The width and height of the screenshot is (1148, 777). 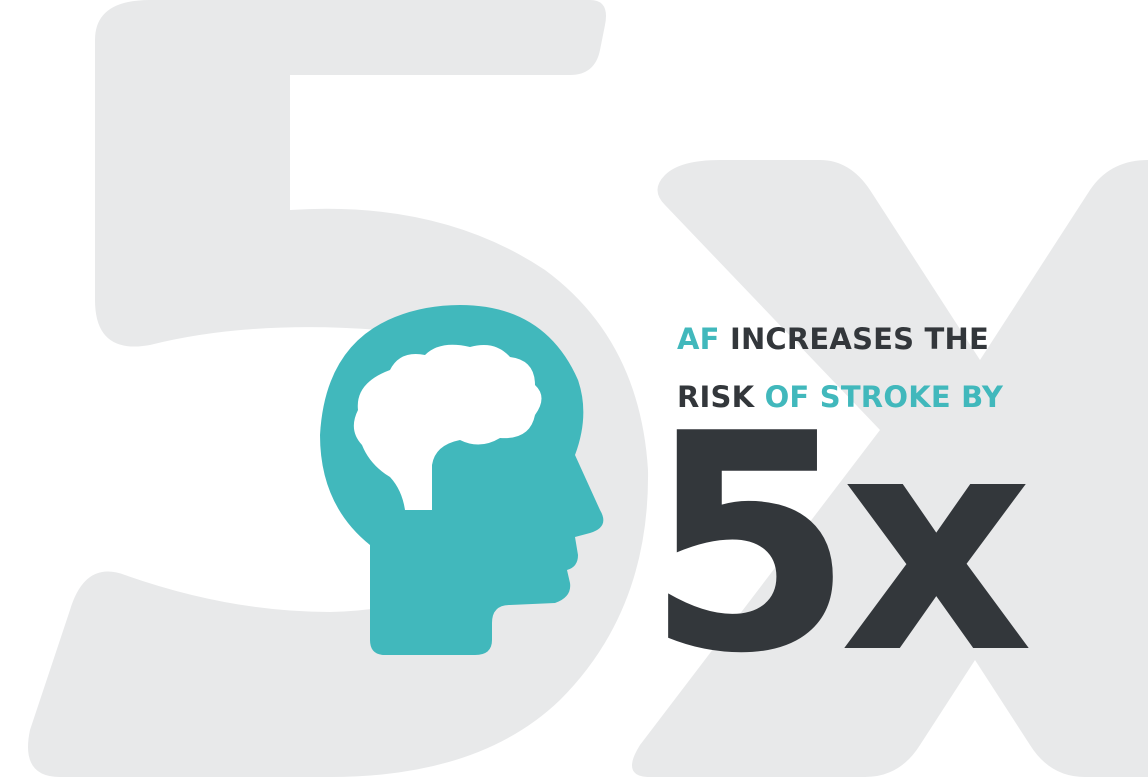 I want to click on head-with-brain-icon, so click(x=462, y=480).